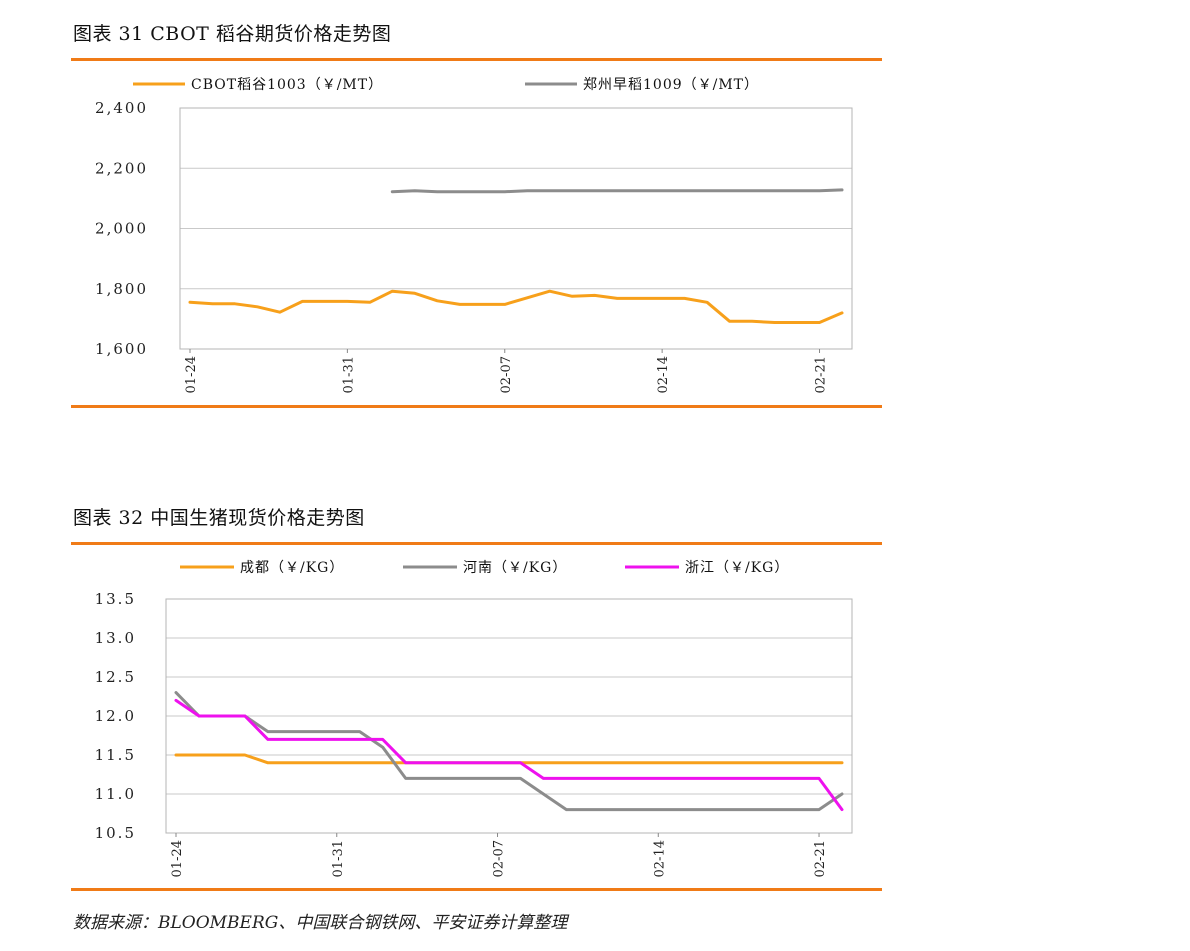 The width and height of the screenshot is (1190, 951). Describe the element at coordinates (115, 716) in the screenshot. I see `y-tick-label: 12.0` at that location.